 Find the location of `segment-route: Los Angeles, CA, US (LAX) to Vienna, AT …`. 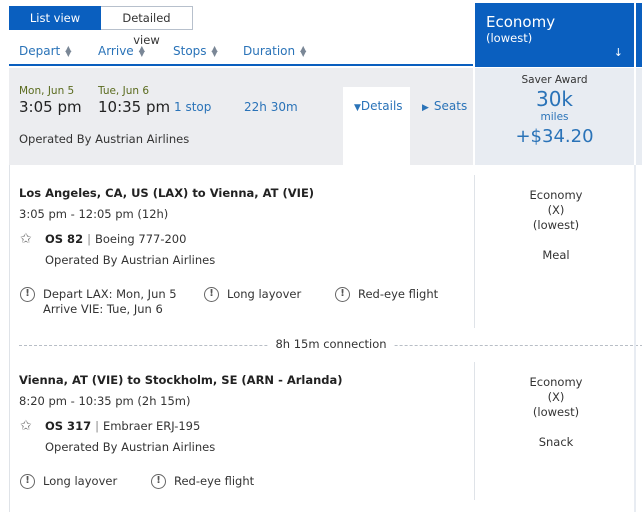

segment-route: Los Angeles, CA, US (LAX) to Vienna, AT … is located at coordinates (167, 193).